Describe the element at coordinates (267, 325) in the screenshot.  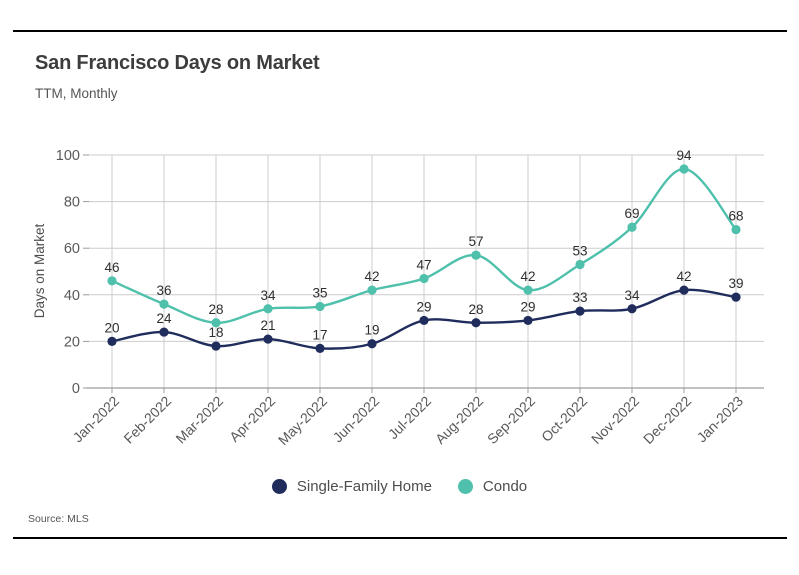
I see `data-point-label: 21` at that location.